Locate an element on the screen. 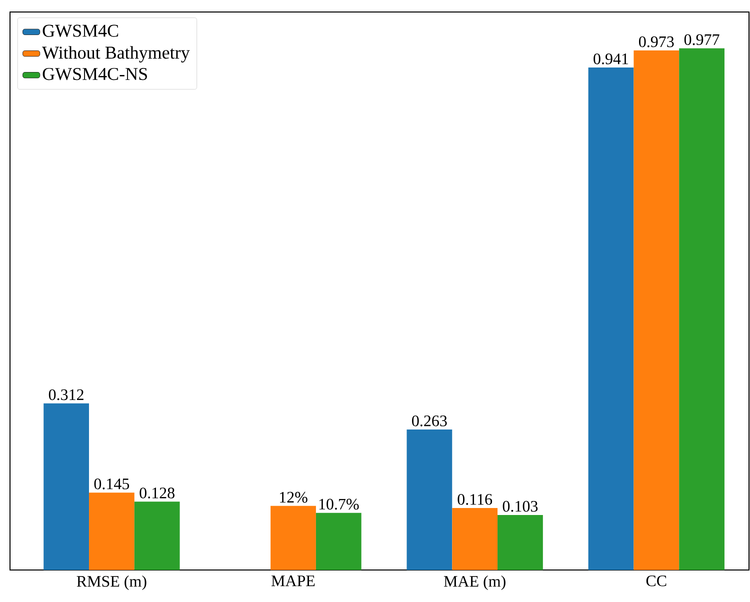 The height and width of the screenshot is (602, 750). data-label: 0.312 is located at coordinates (66, 394).